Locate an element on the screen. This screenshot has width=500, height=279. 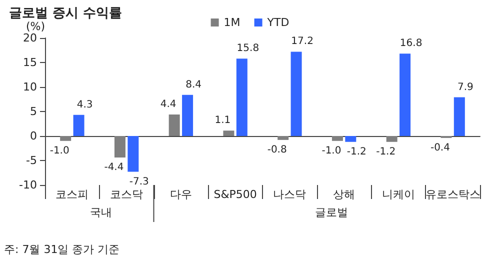
x-tick-label: 코스닥 is located at coordinates (127, 194).